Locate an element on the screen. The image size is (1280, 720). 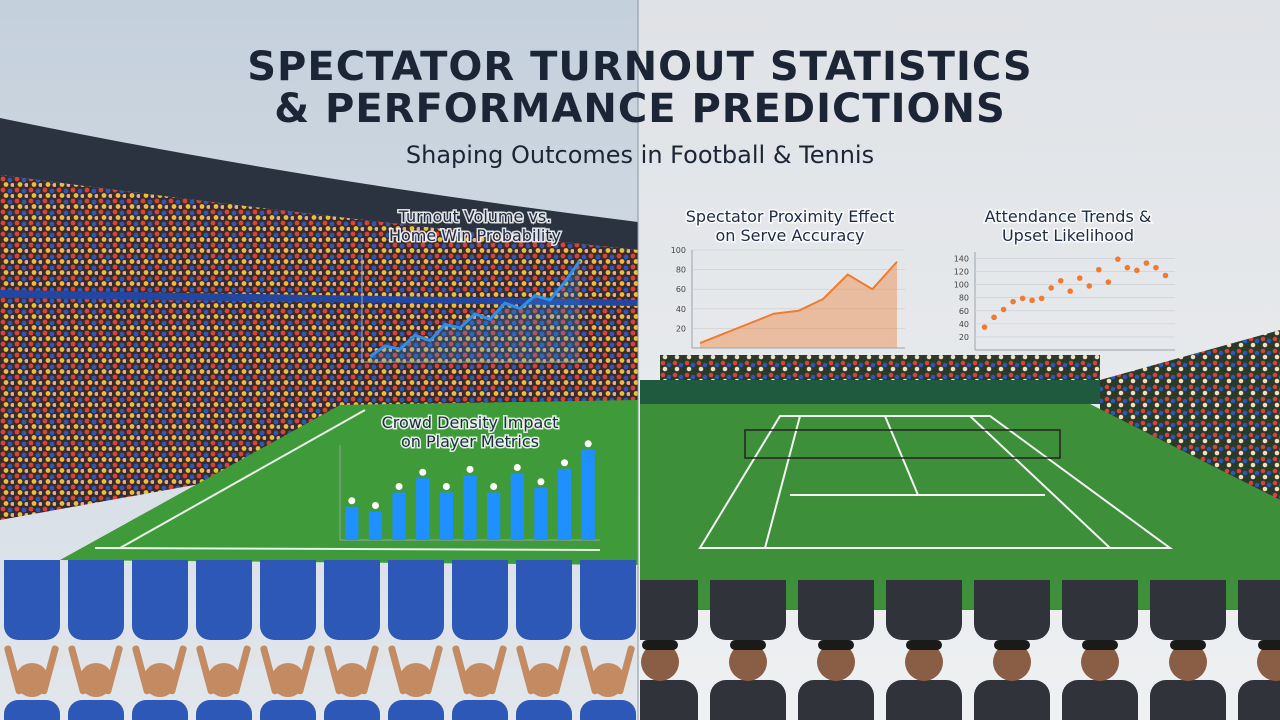
title: & PERFORMANCE PREDICTIONS is located at coordinates (640, 109).